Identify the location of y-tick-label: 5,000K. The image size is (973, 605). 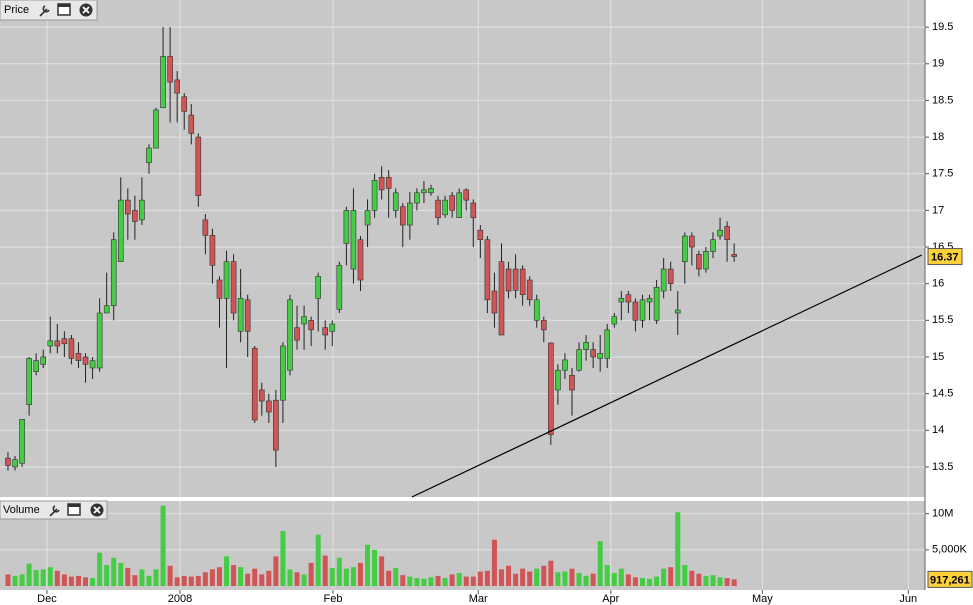
(950, 550).